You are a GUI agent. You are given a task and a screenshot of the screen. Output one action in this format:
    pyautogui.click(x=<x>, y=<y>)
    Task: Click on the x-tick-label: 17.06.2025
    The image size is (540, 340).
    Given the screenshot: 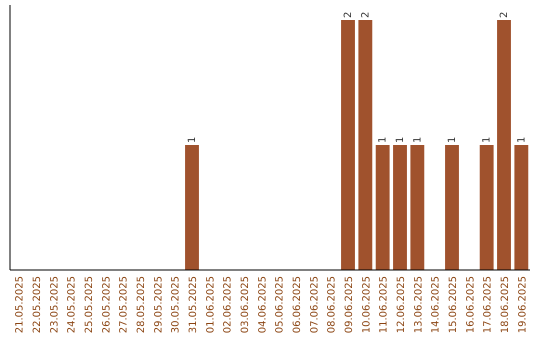 What is the action you would take?
    pyautogui.click(x=488, y=305)
    